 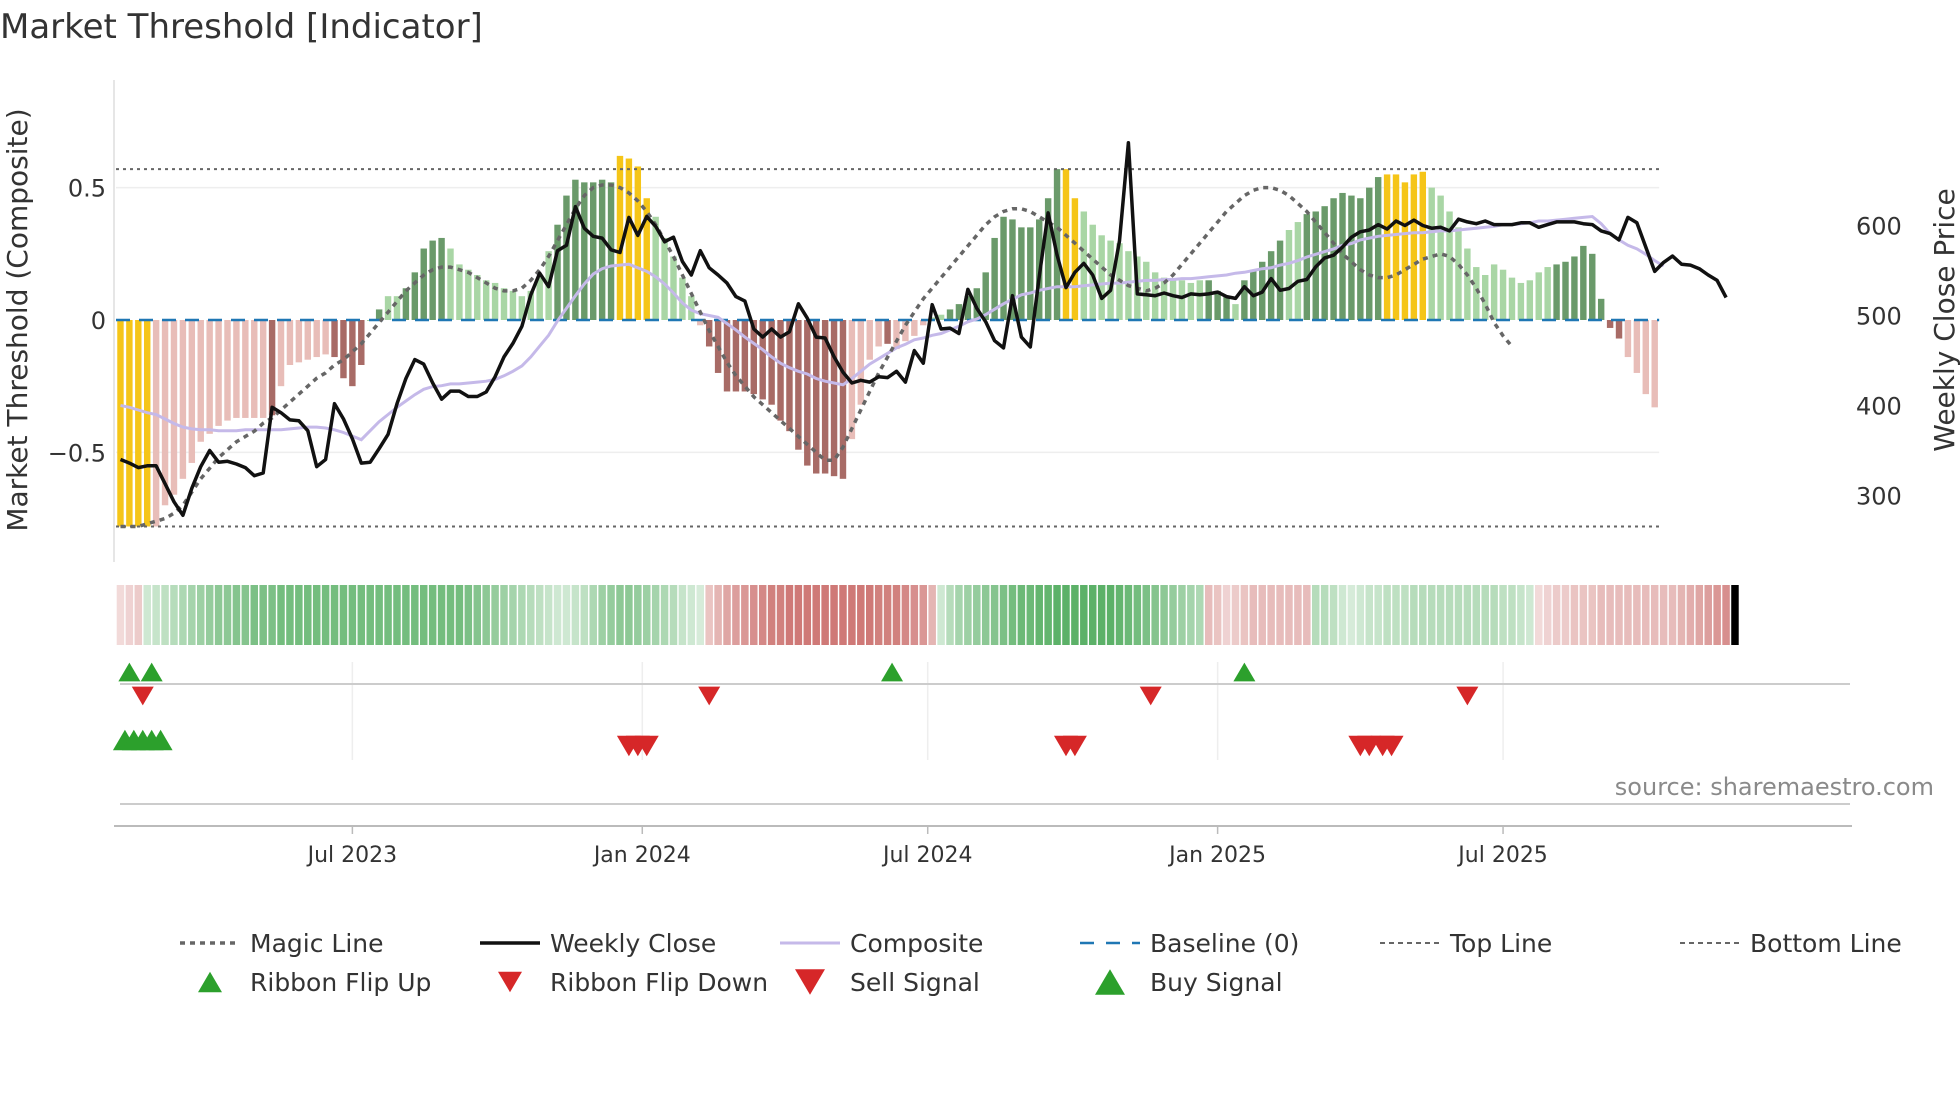 I want to click on y2-tick-label: 600, so click(x=1879, y=227).